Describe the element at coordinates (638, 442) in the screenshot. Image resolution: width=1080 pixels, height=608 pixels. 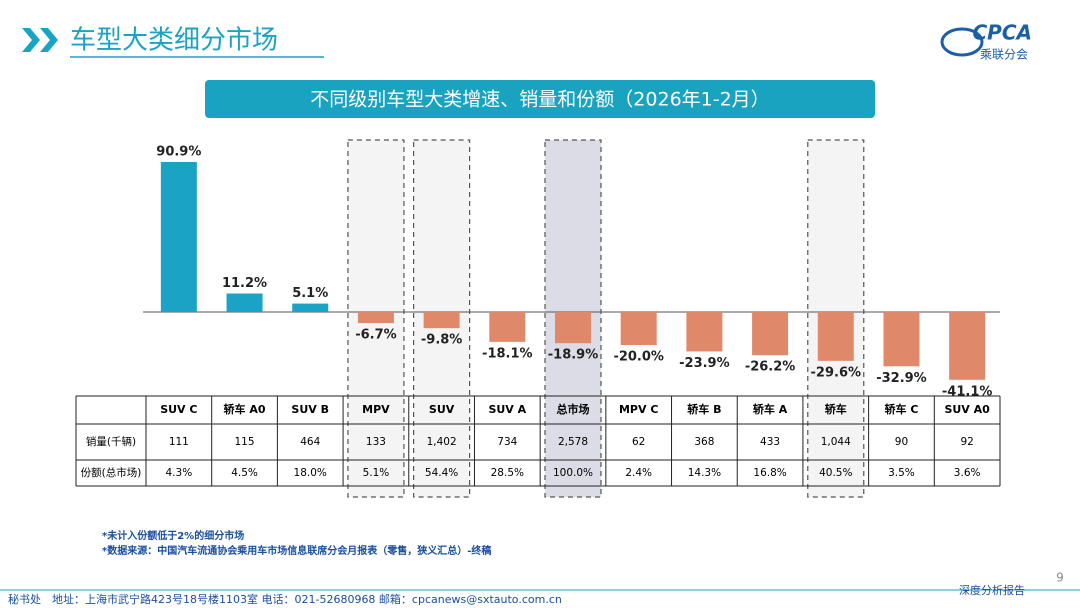
I see `table-cell: 62` at that location.